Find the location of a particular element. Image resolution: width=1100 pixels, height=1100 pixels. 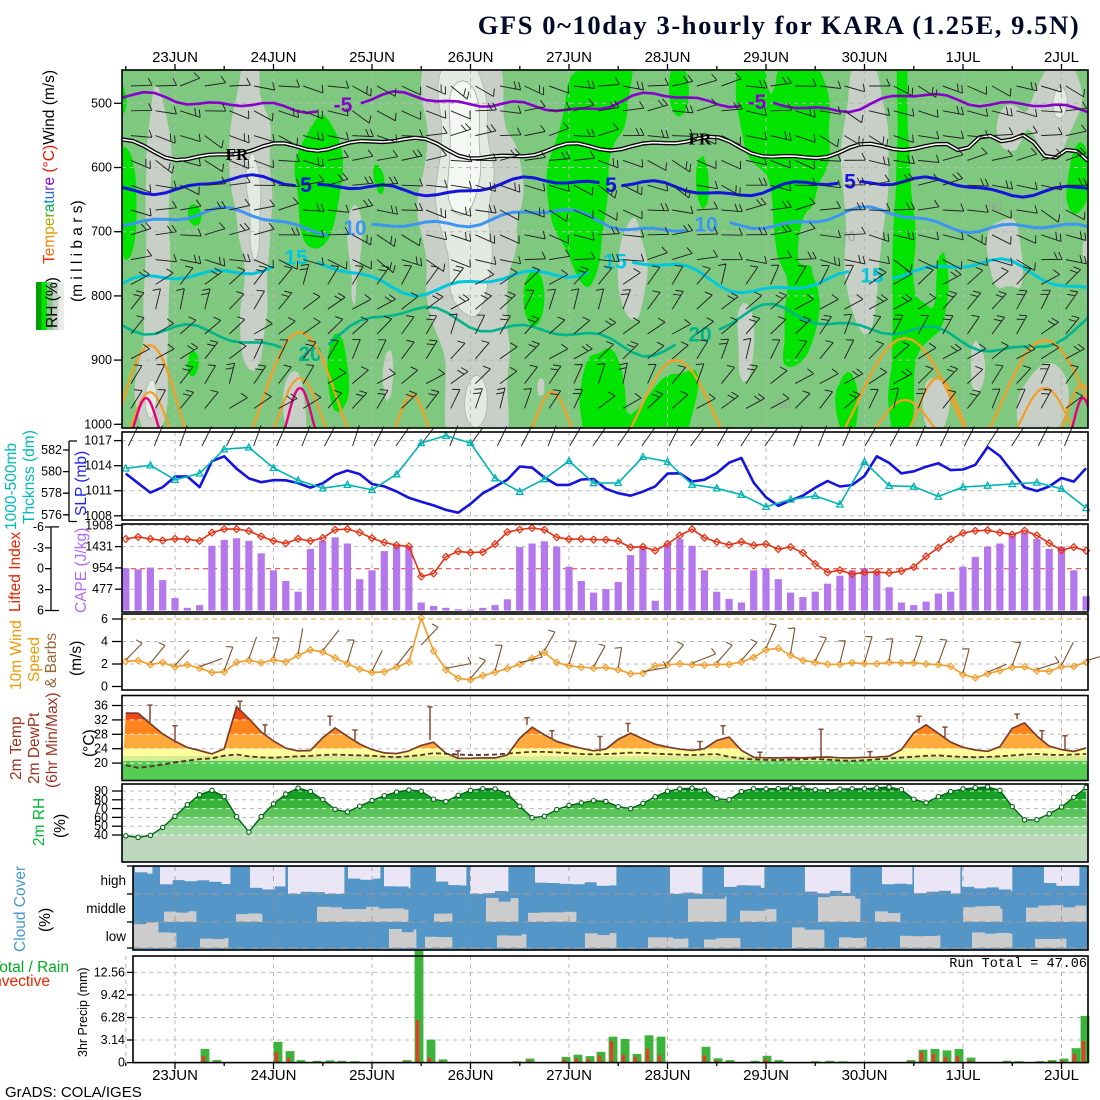

svg-text: 24 is located at coordinates (101, 749).